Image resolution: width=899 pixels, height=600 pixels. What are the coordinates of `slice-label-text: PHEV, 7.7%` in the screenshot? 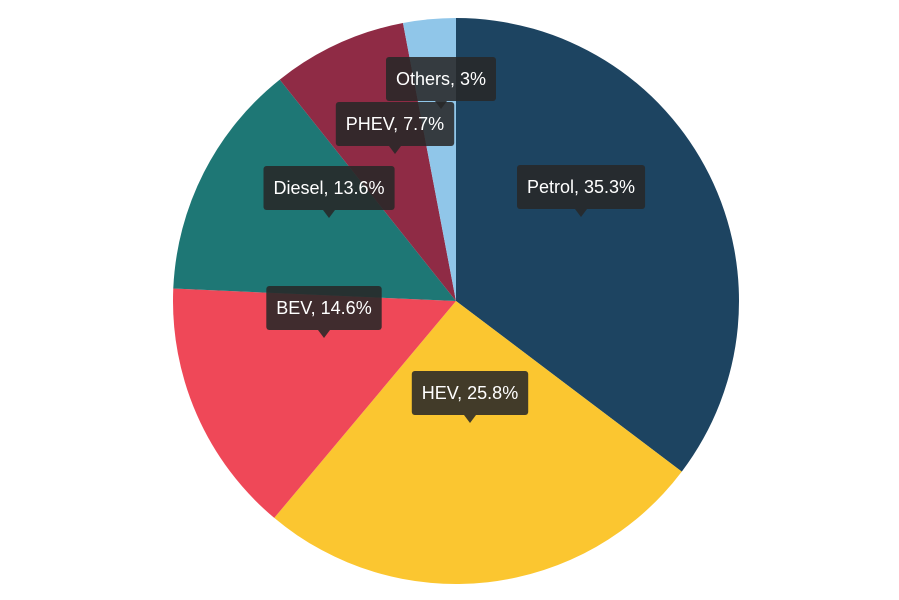 It's located at (395, 124).